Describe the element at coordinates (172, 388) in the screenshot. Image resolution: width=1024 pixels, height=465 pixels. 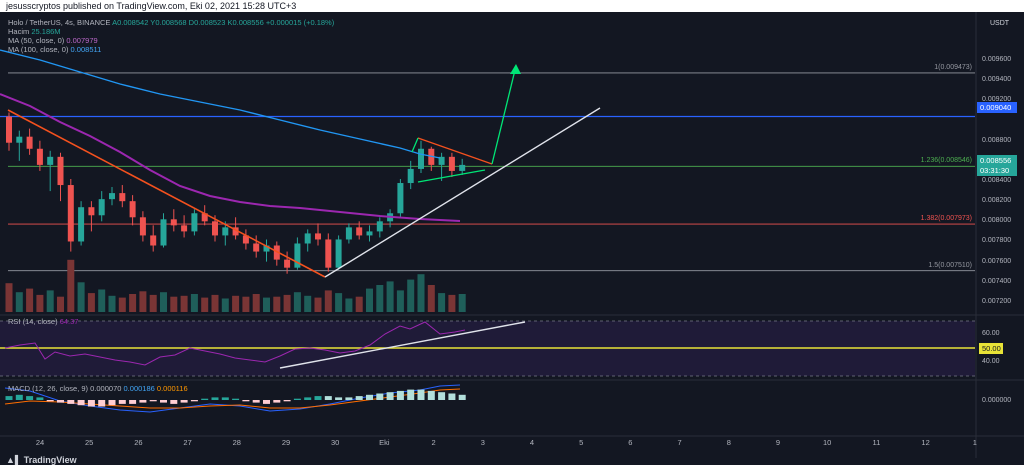
I see `macd-value-3: 0.000116` at that location.